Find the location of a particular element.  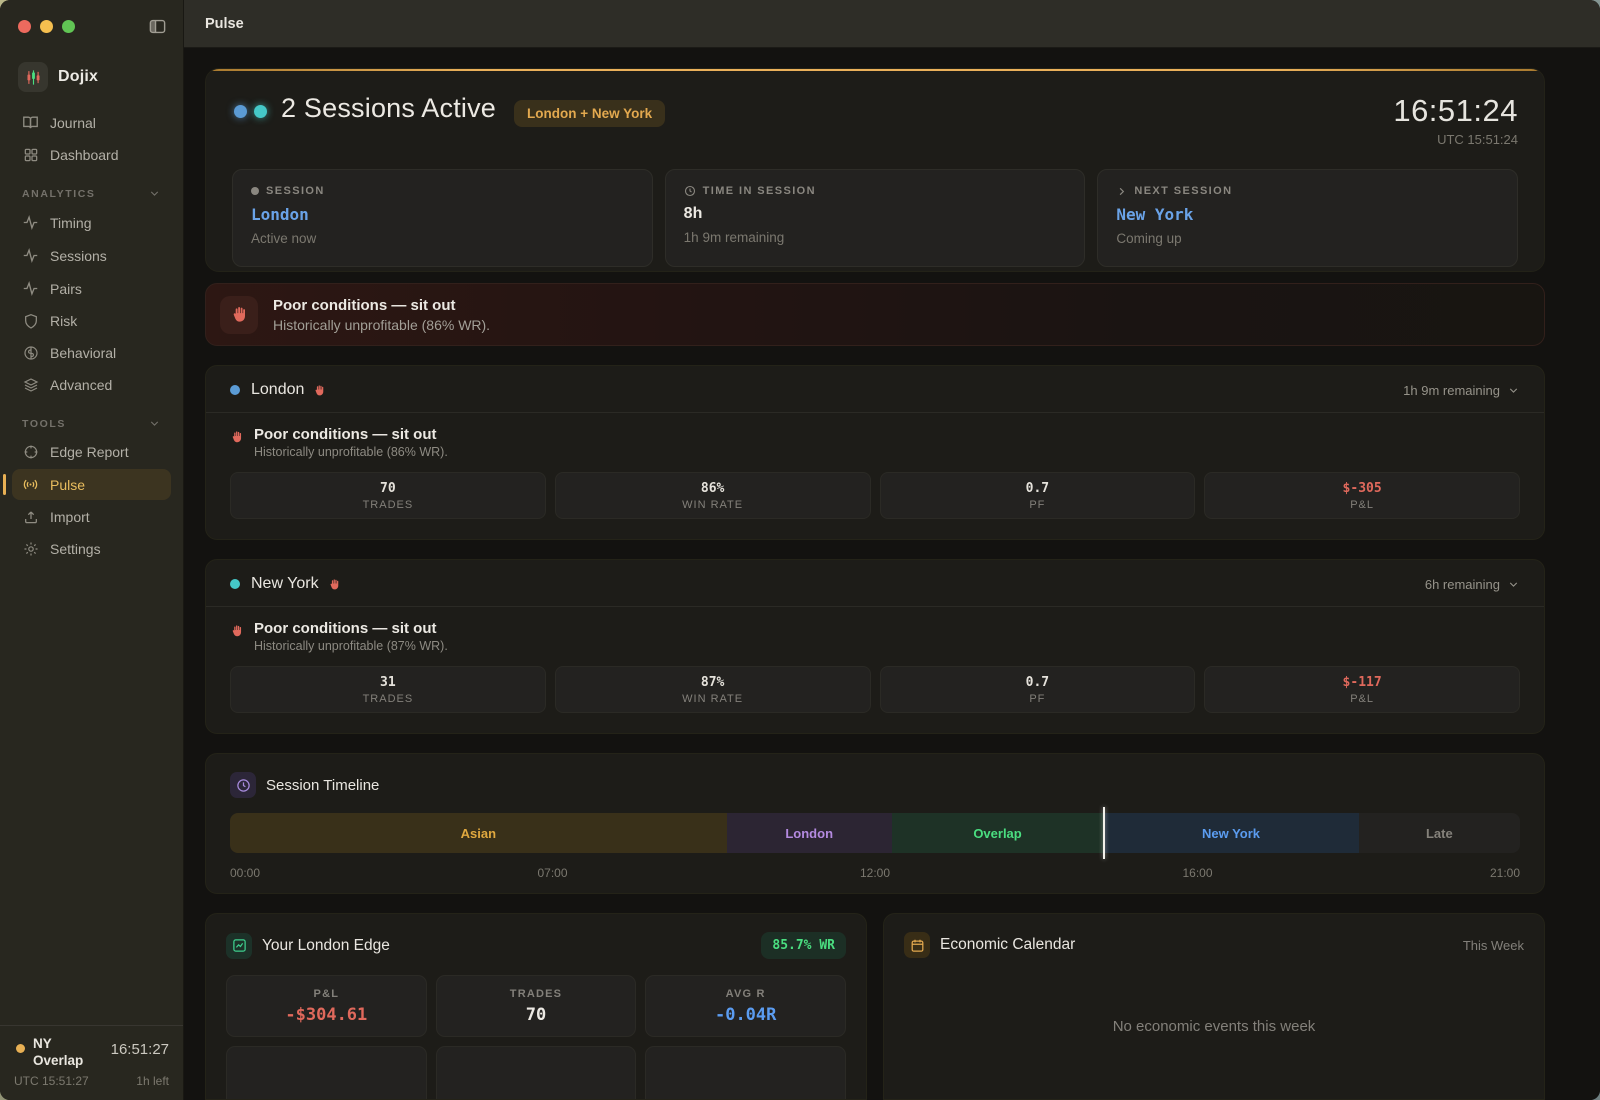

tick-label: 21:00 is located at coordinates (1504, 873).